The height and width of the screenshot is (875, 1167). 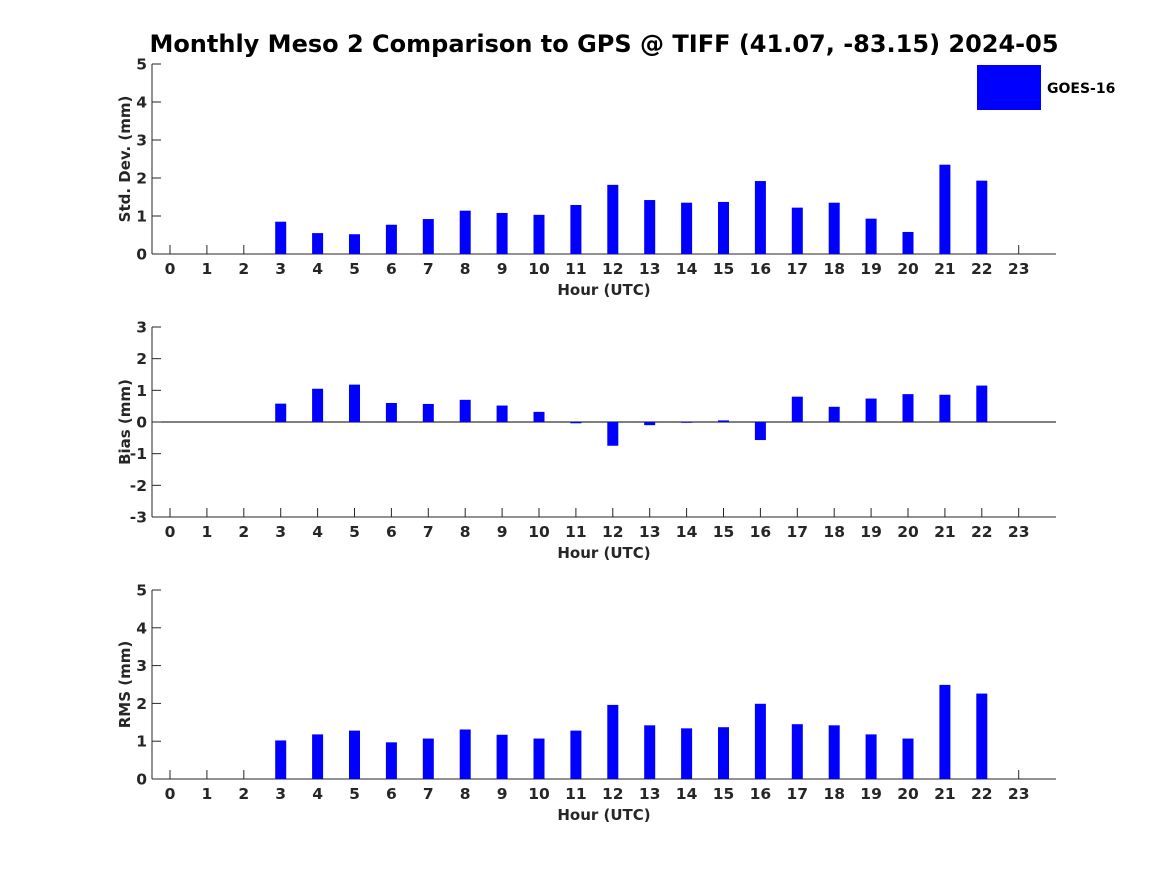 What do you see at coordinates (539, 269) in the screenshot?
I see `x-tick-label: 10` at bounding box center [539, 269].